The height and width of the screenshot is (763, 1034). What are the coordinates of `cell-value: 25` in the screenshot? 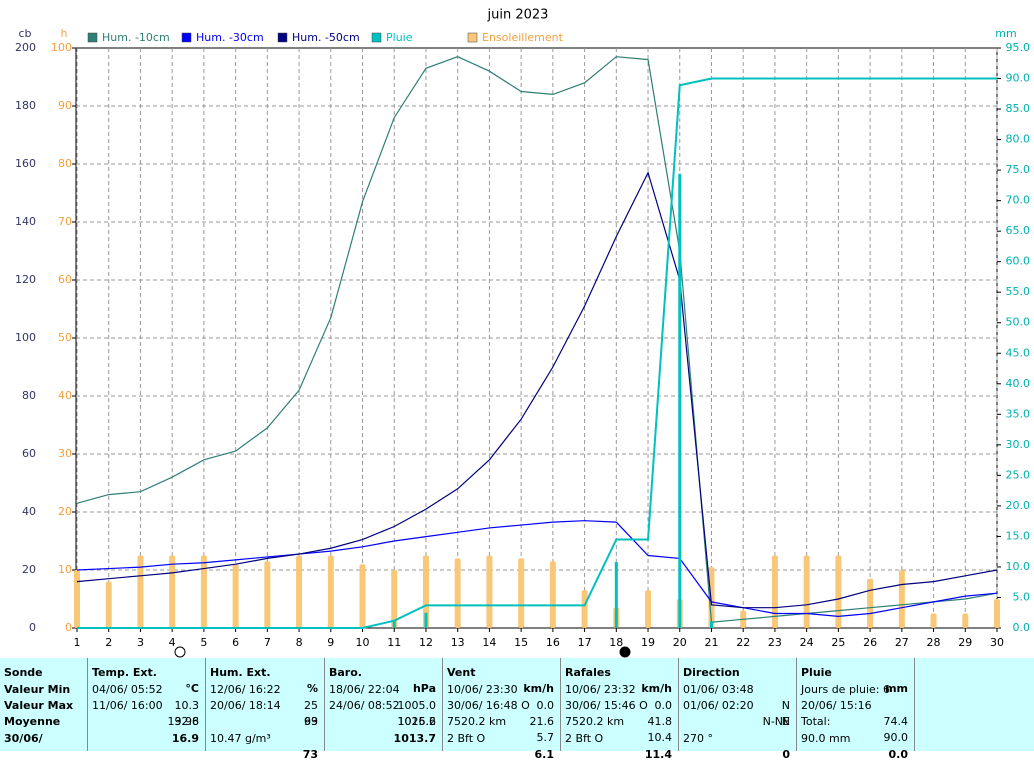 It's located at (311, 705).